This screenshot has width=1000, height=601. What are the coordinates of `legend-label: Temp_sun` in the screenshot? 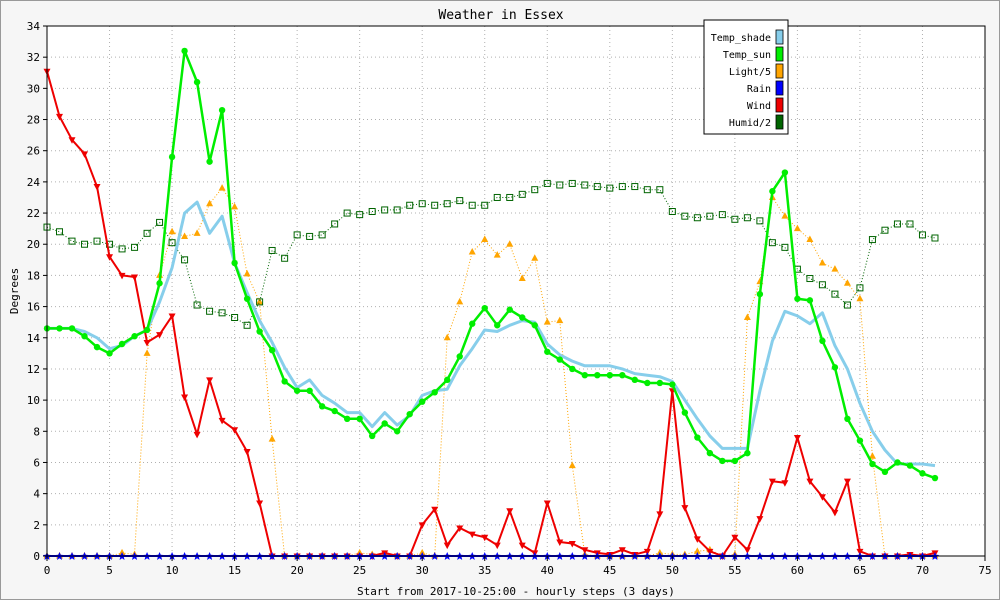 It's located at (747, 55).